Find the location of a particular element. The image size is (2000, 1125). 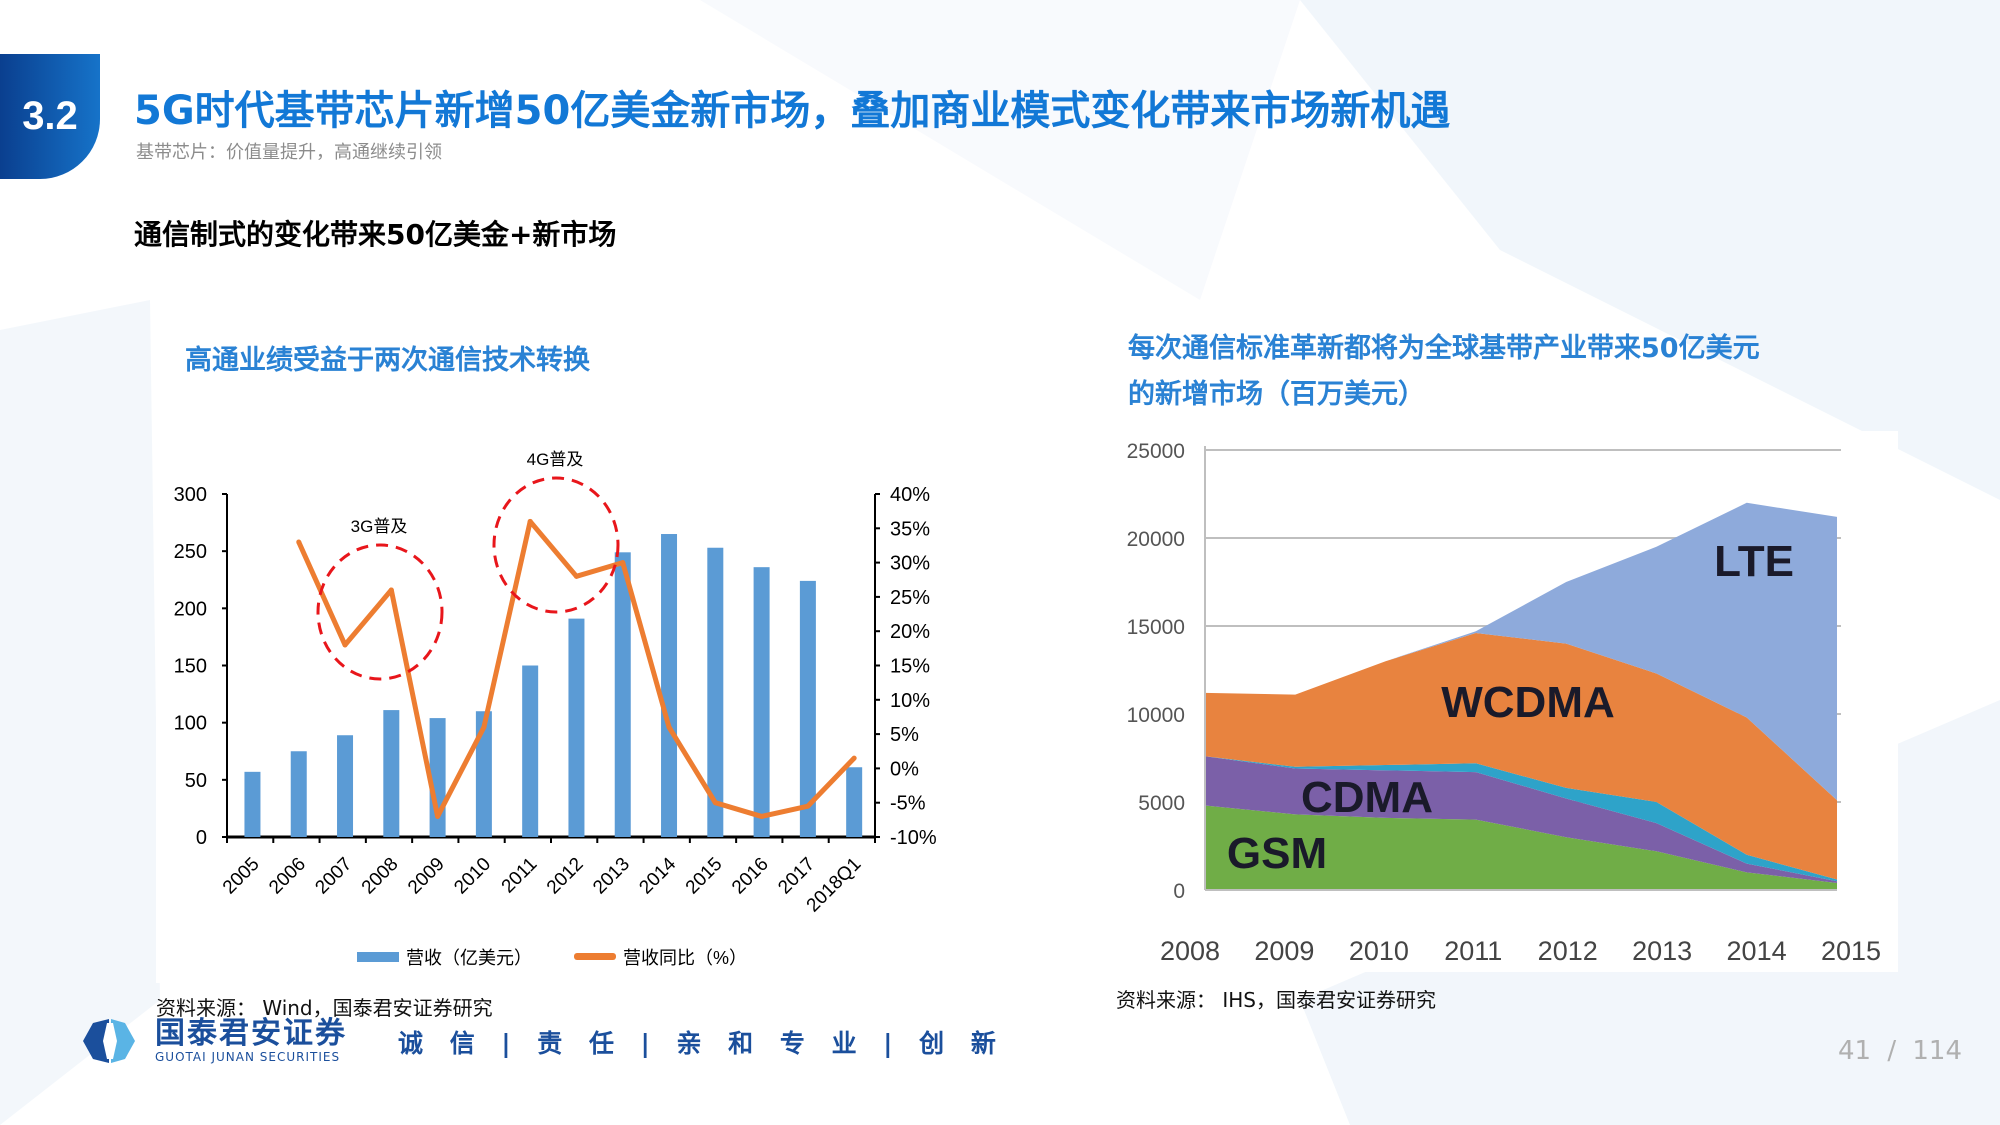

right-chart-source: 资料来源： IHS，国泰君安证券研究 is located at coordinates (1276, 1000).